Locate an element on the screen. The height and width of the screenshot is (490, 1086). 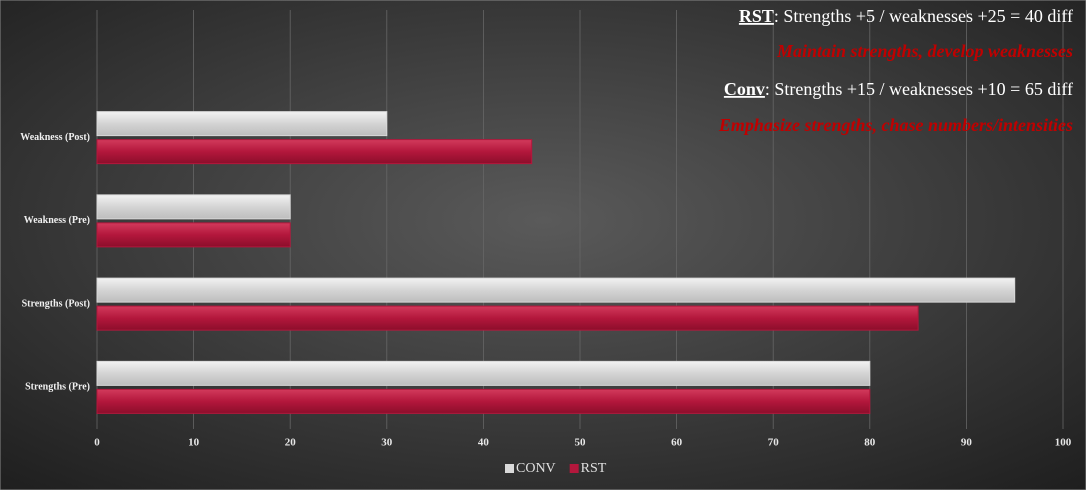
x-tick-label: 90 is located at coordinates (967, 443).